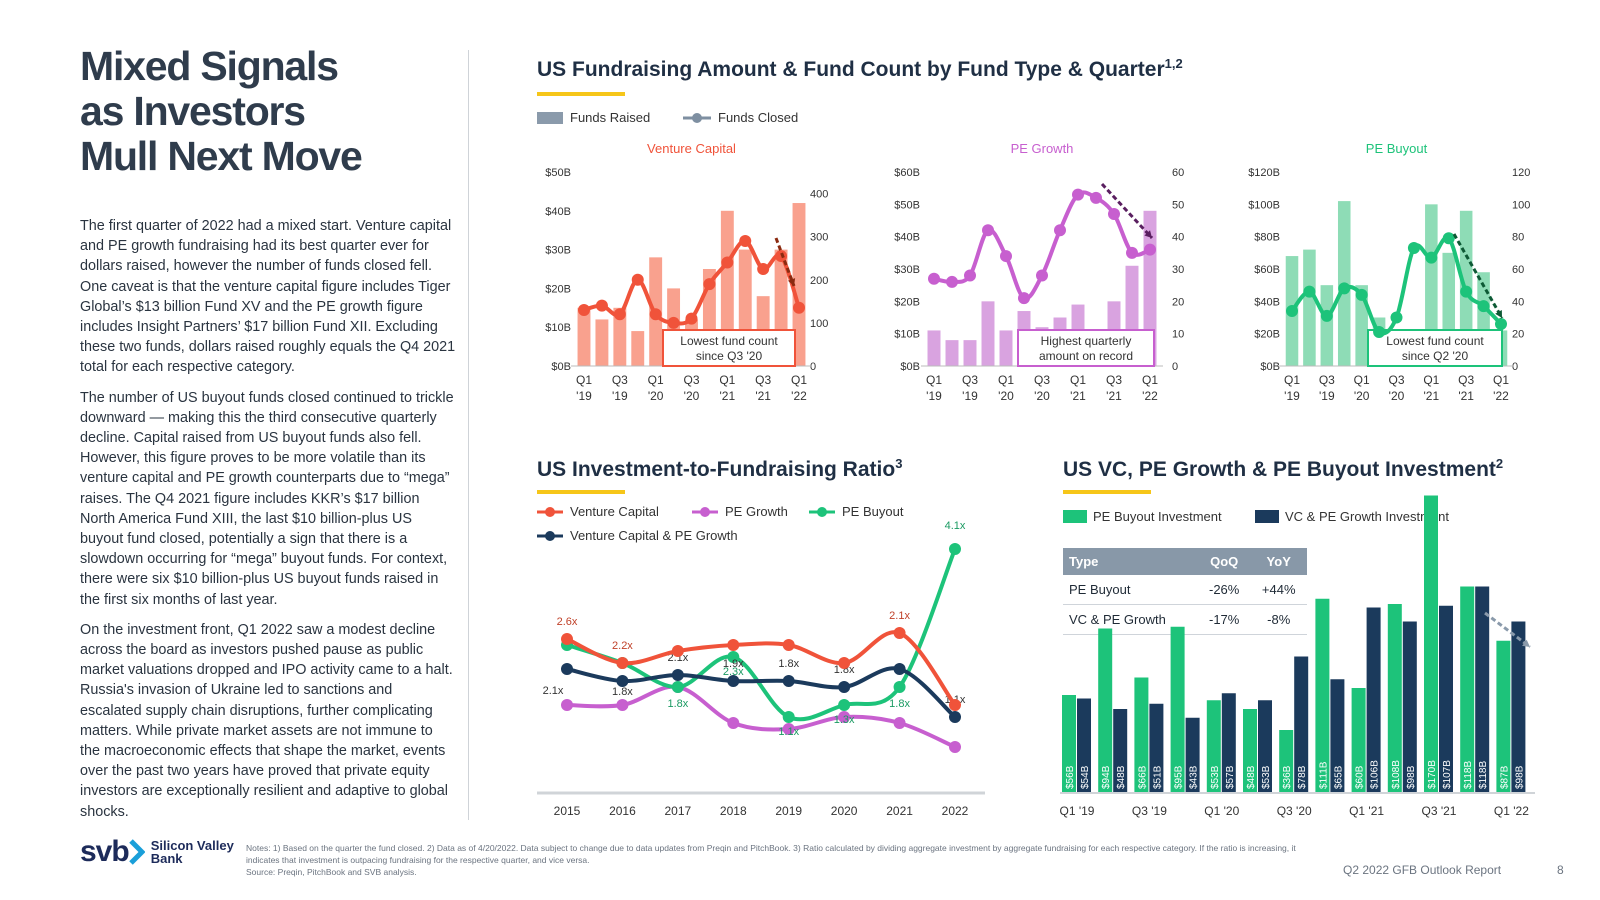 Image resolution: width=1600 pixels, height=900 pixels. What do you see at coordinates (1175, 367) in the screenshot?
I see `right-axis-tick: 0` at bounding box center [1175, 367].